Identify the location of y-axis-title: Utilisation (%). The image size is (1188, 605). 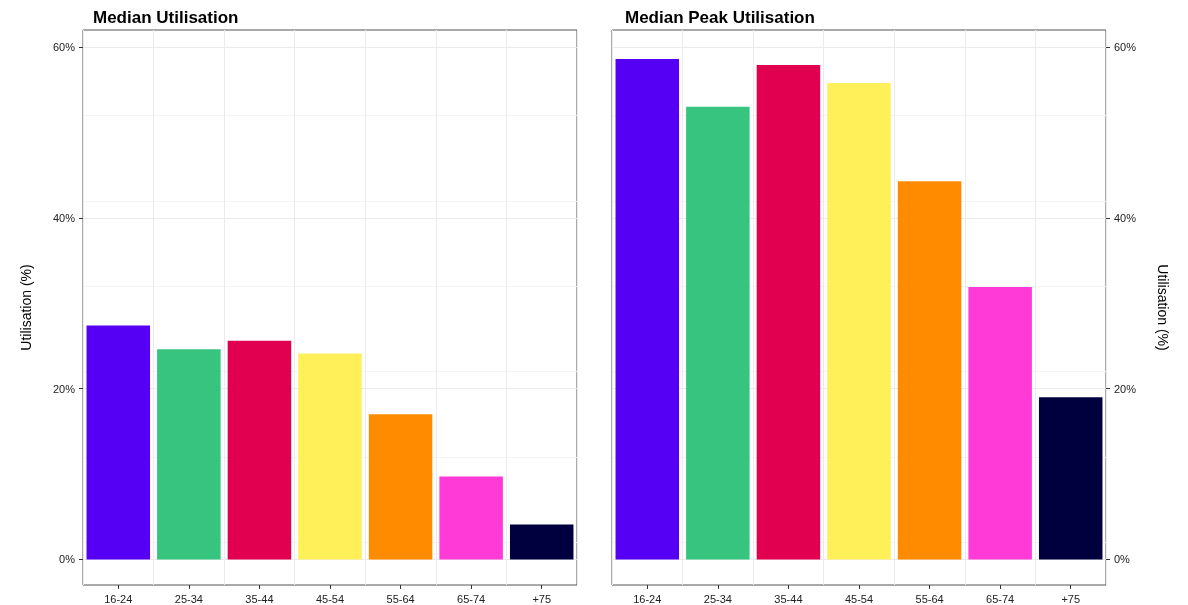
(26, 307).